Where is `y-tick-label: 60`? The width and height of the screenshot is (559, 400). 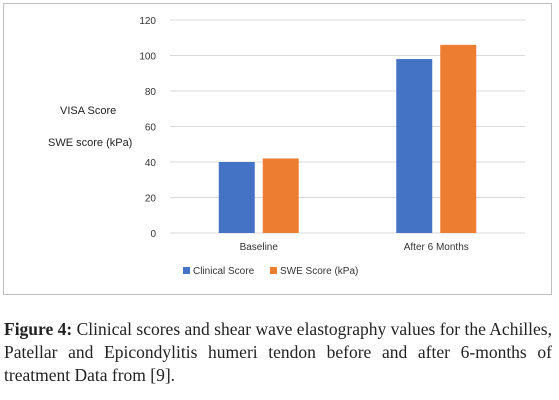 y-tick-label: 60 is located at coordinates (151, 128).